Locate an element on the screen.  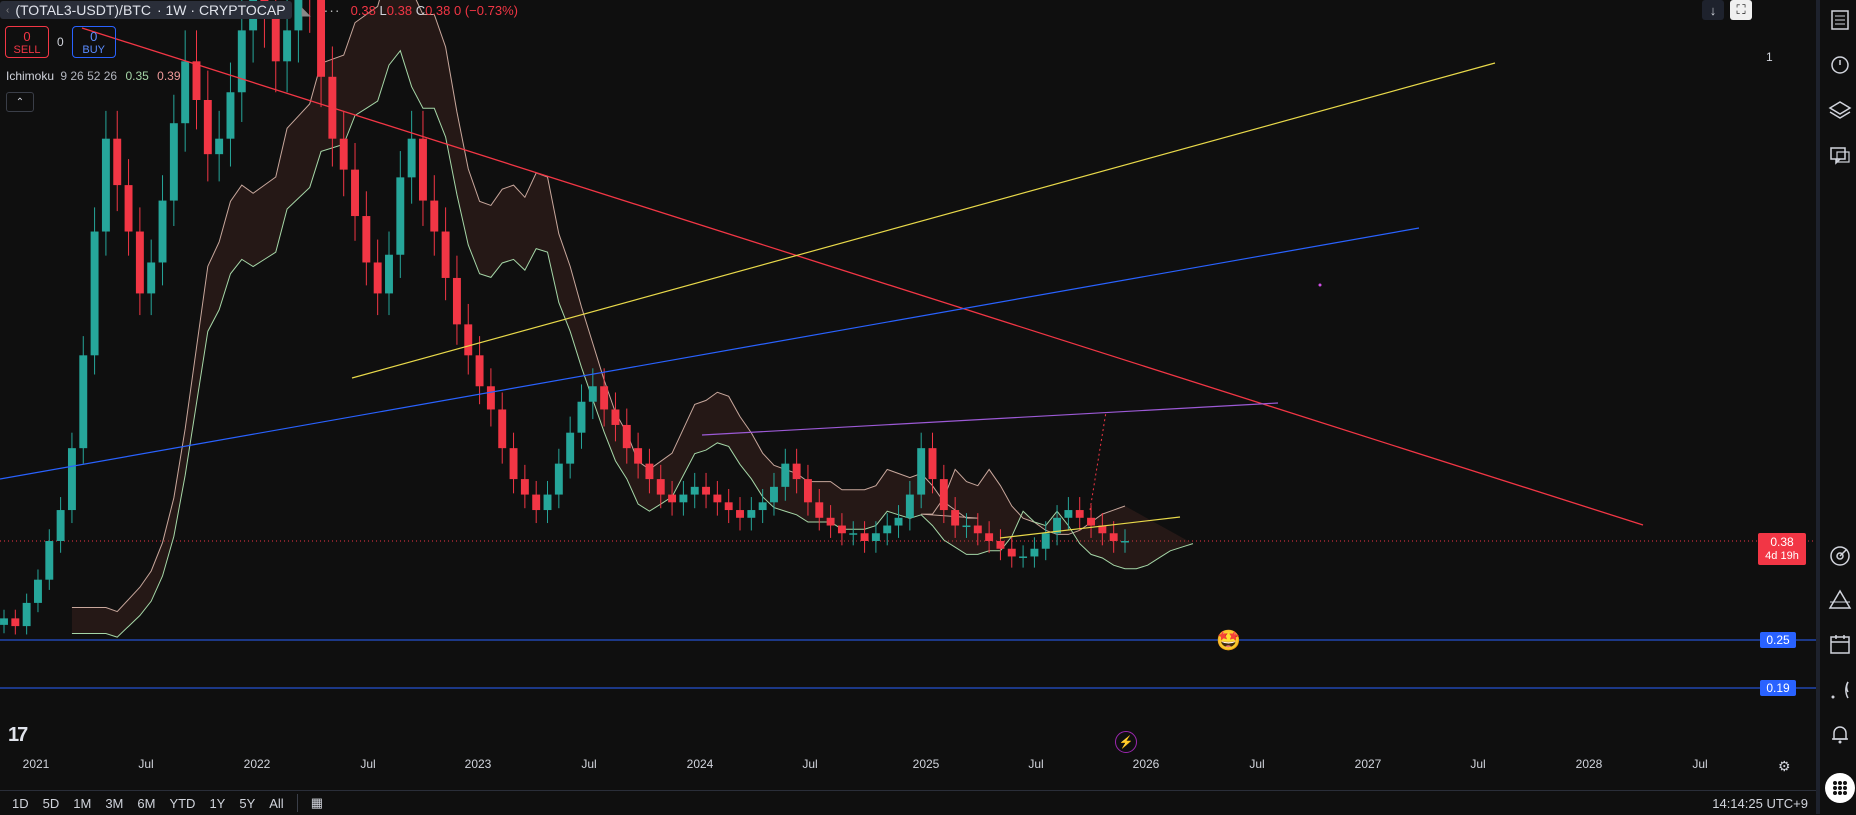
x-tick: 2021 is located at coordinates (36, 764).